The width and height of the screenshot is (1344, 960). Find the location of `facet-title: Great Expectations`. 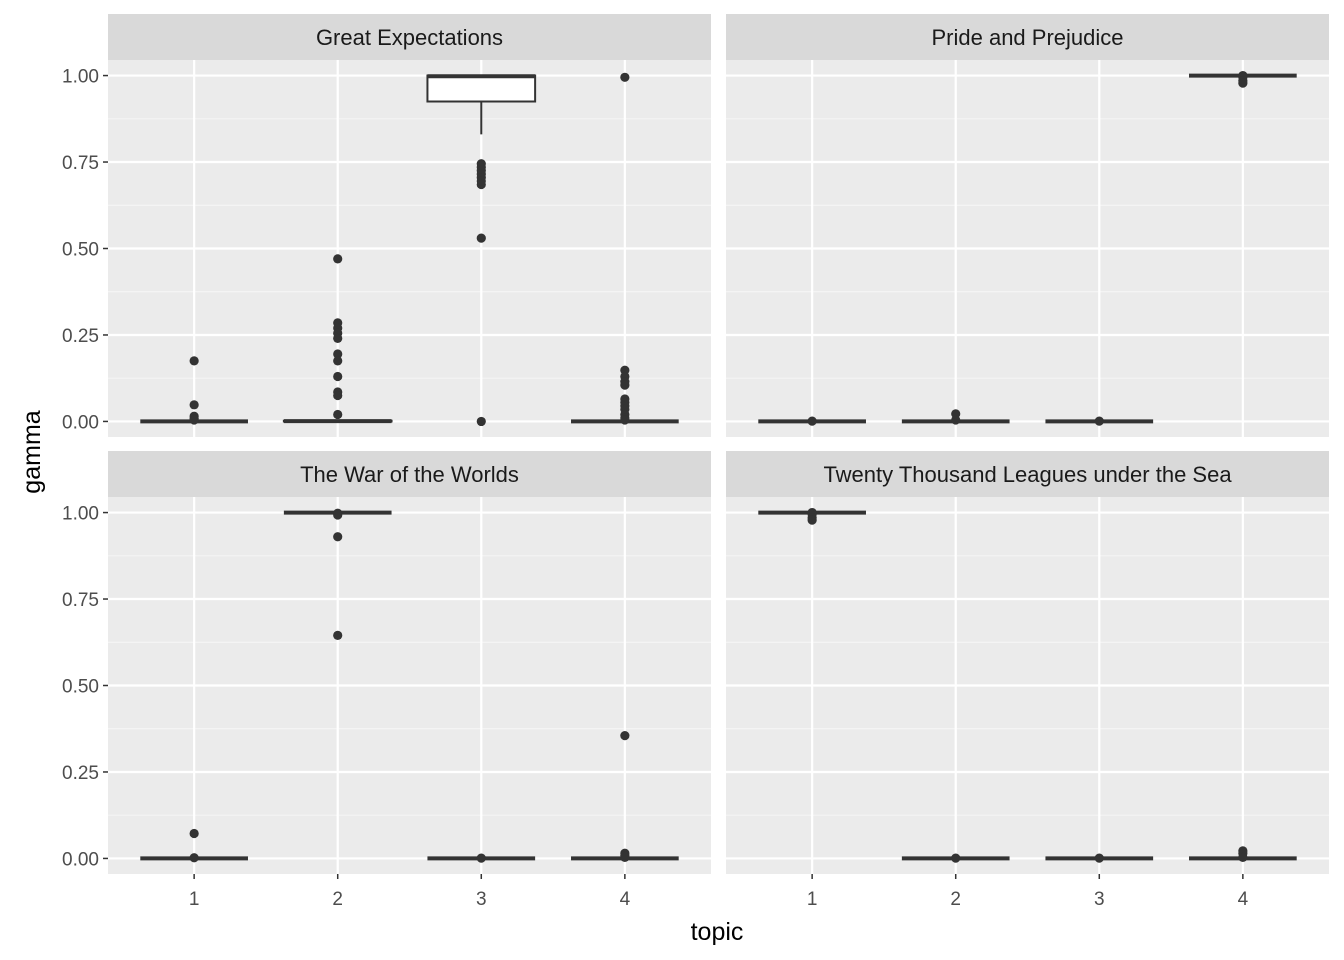

facet-title: Great Expectations is located at coordinates (409, 37).